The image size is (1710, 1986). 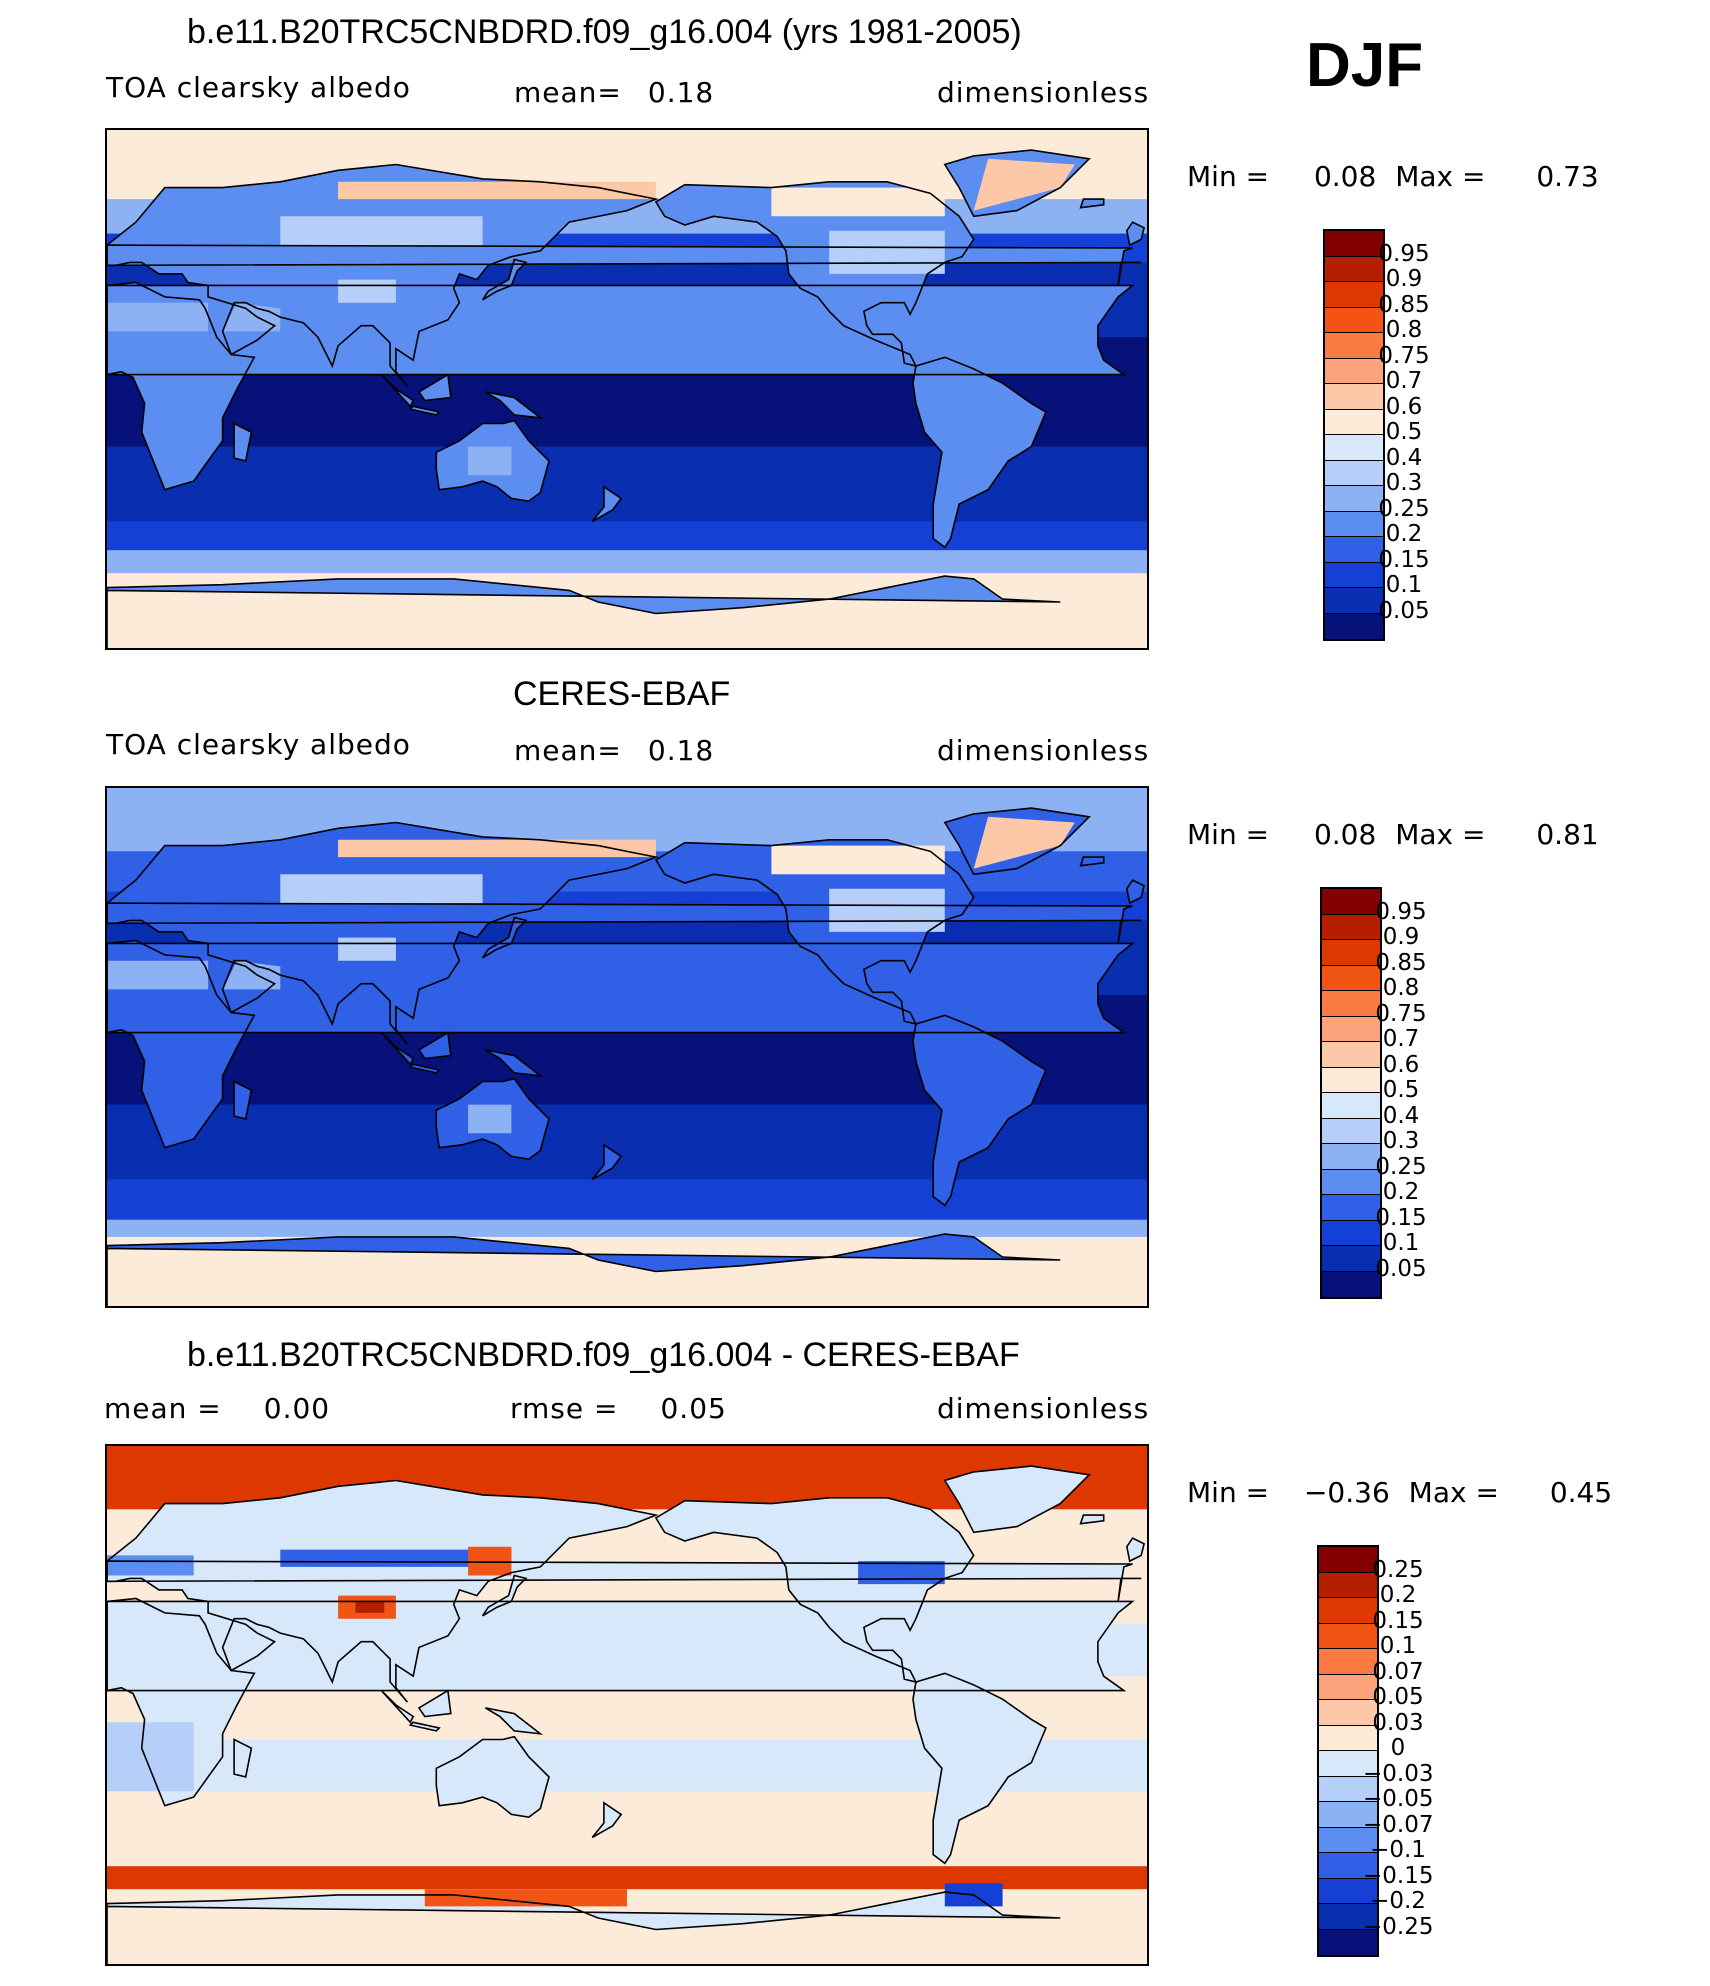 I want to click on colorbar-tick-label: 0.8, so click(x=1404, y=330).